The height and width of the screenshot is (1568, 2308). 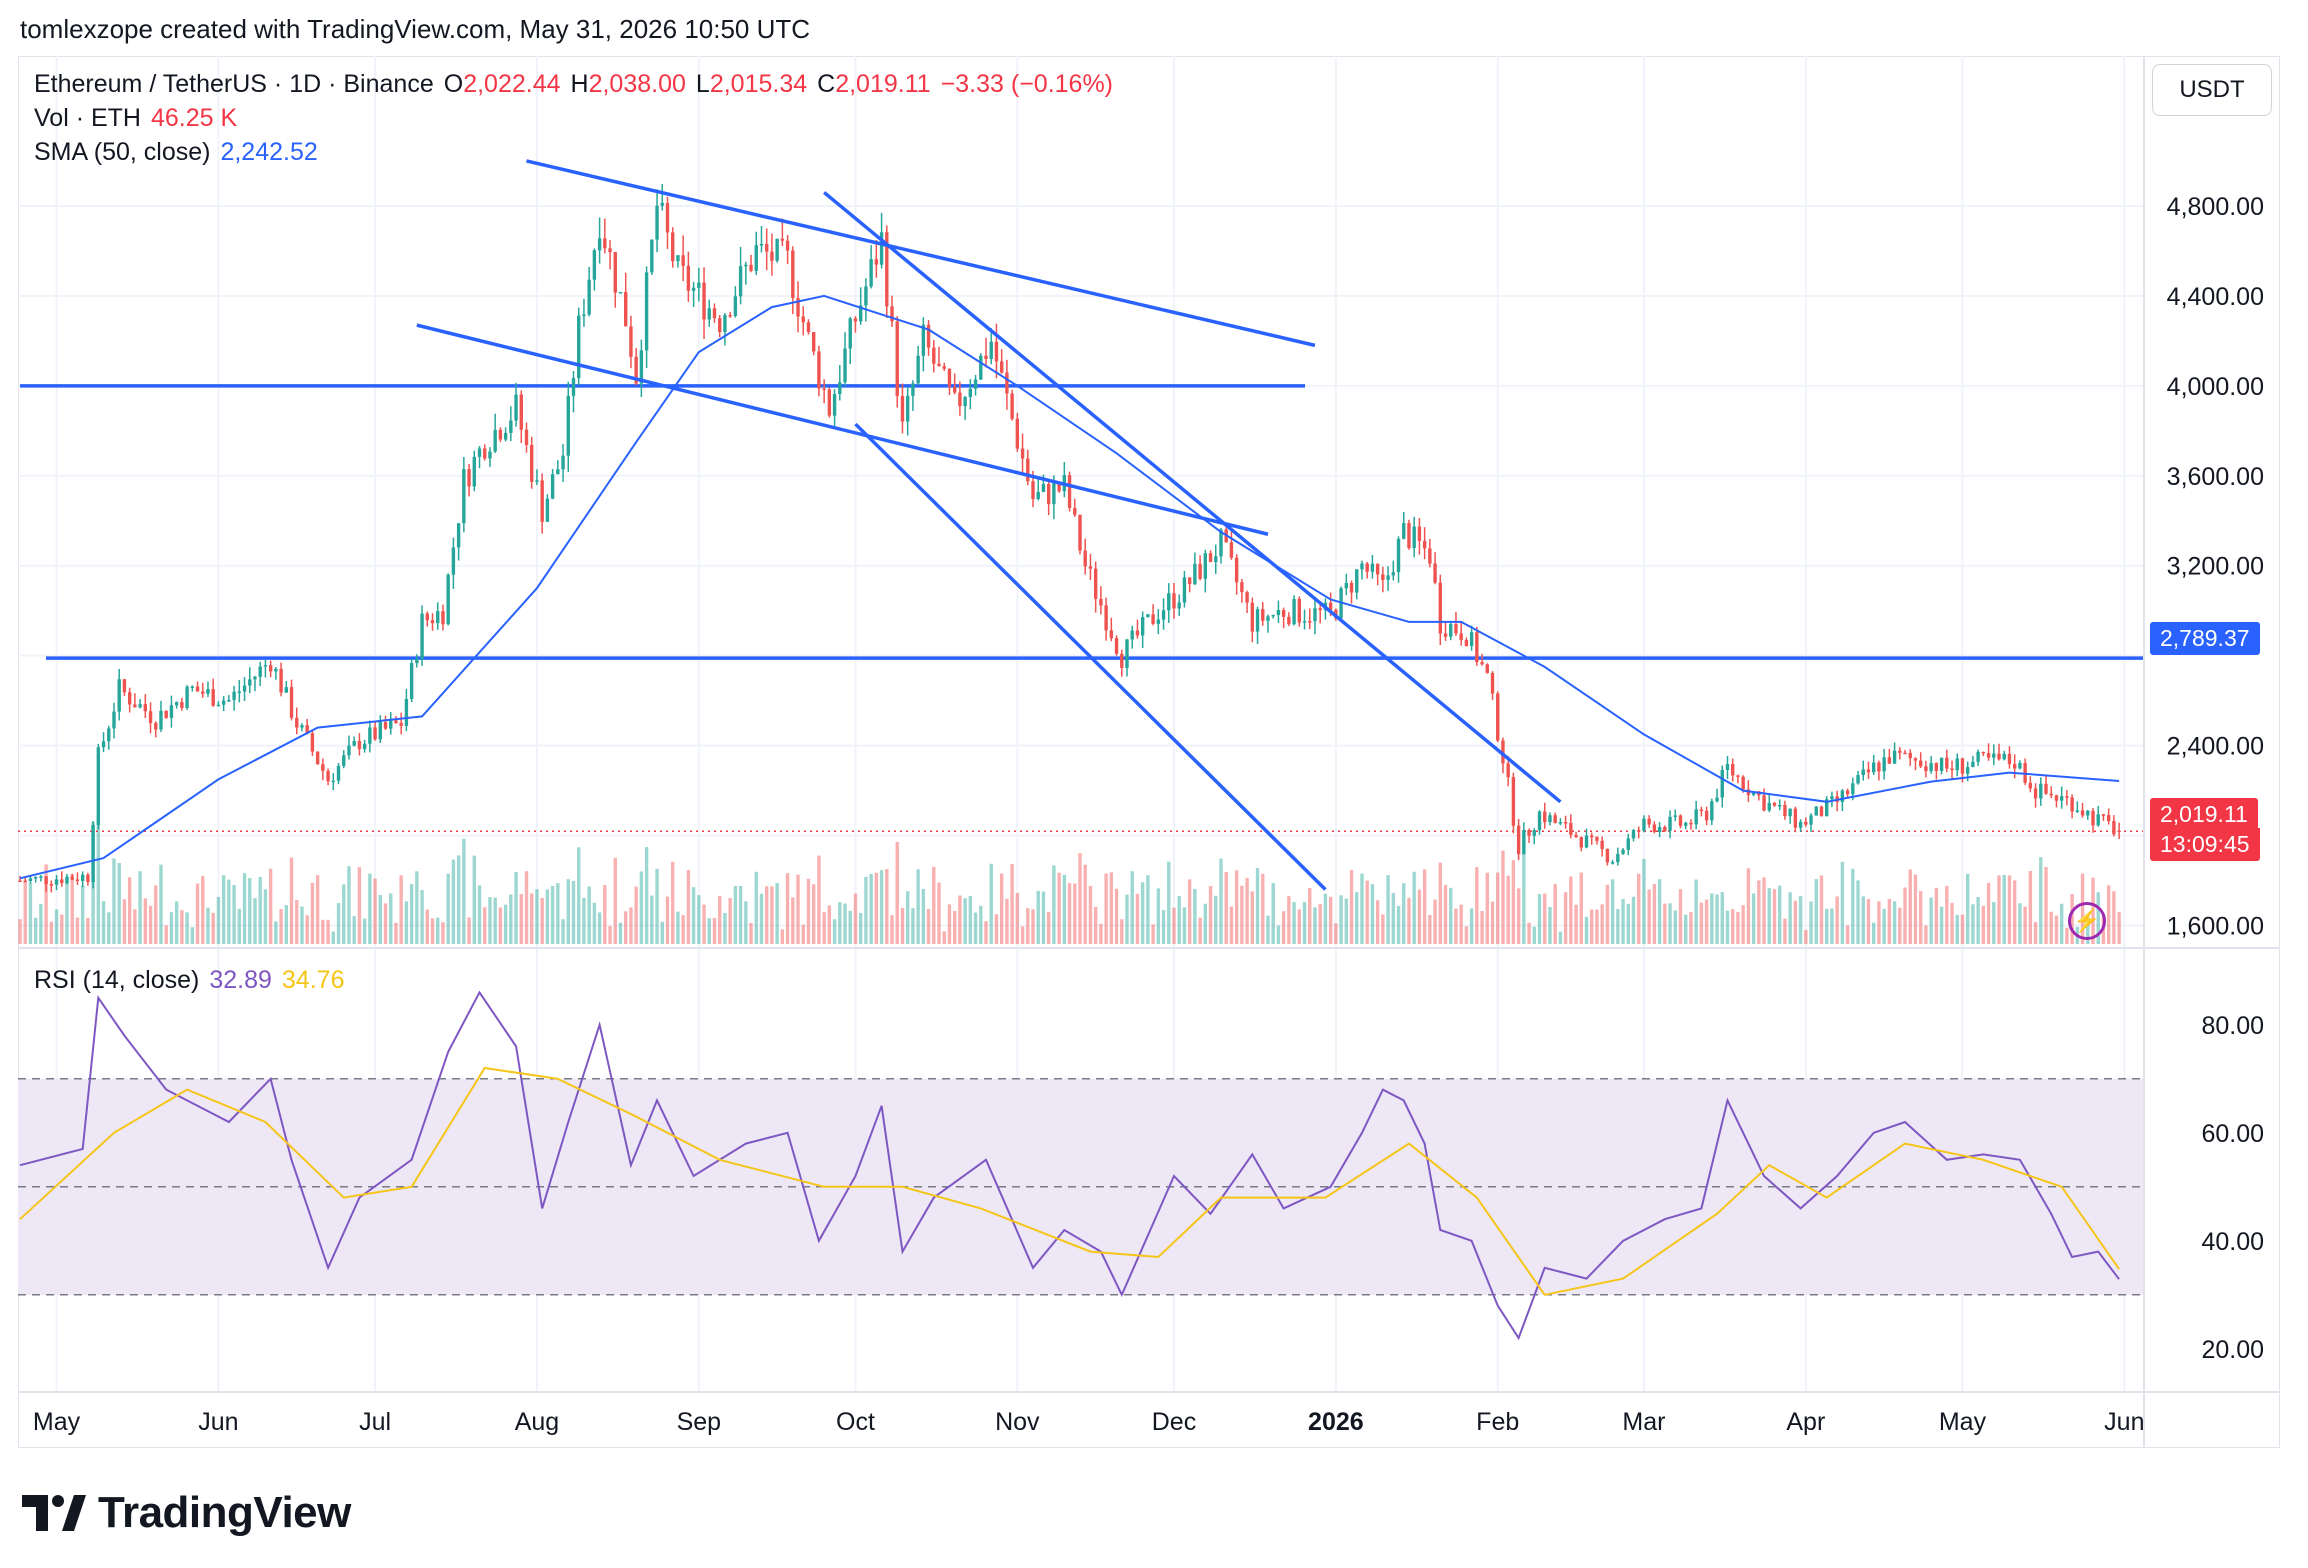 I want to click on low-value: 2,015.34, so click(x=758, y=84).